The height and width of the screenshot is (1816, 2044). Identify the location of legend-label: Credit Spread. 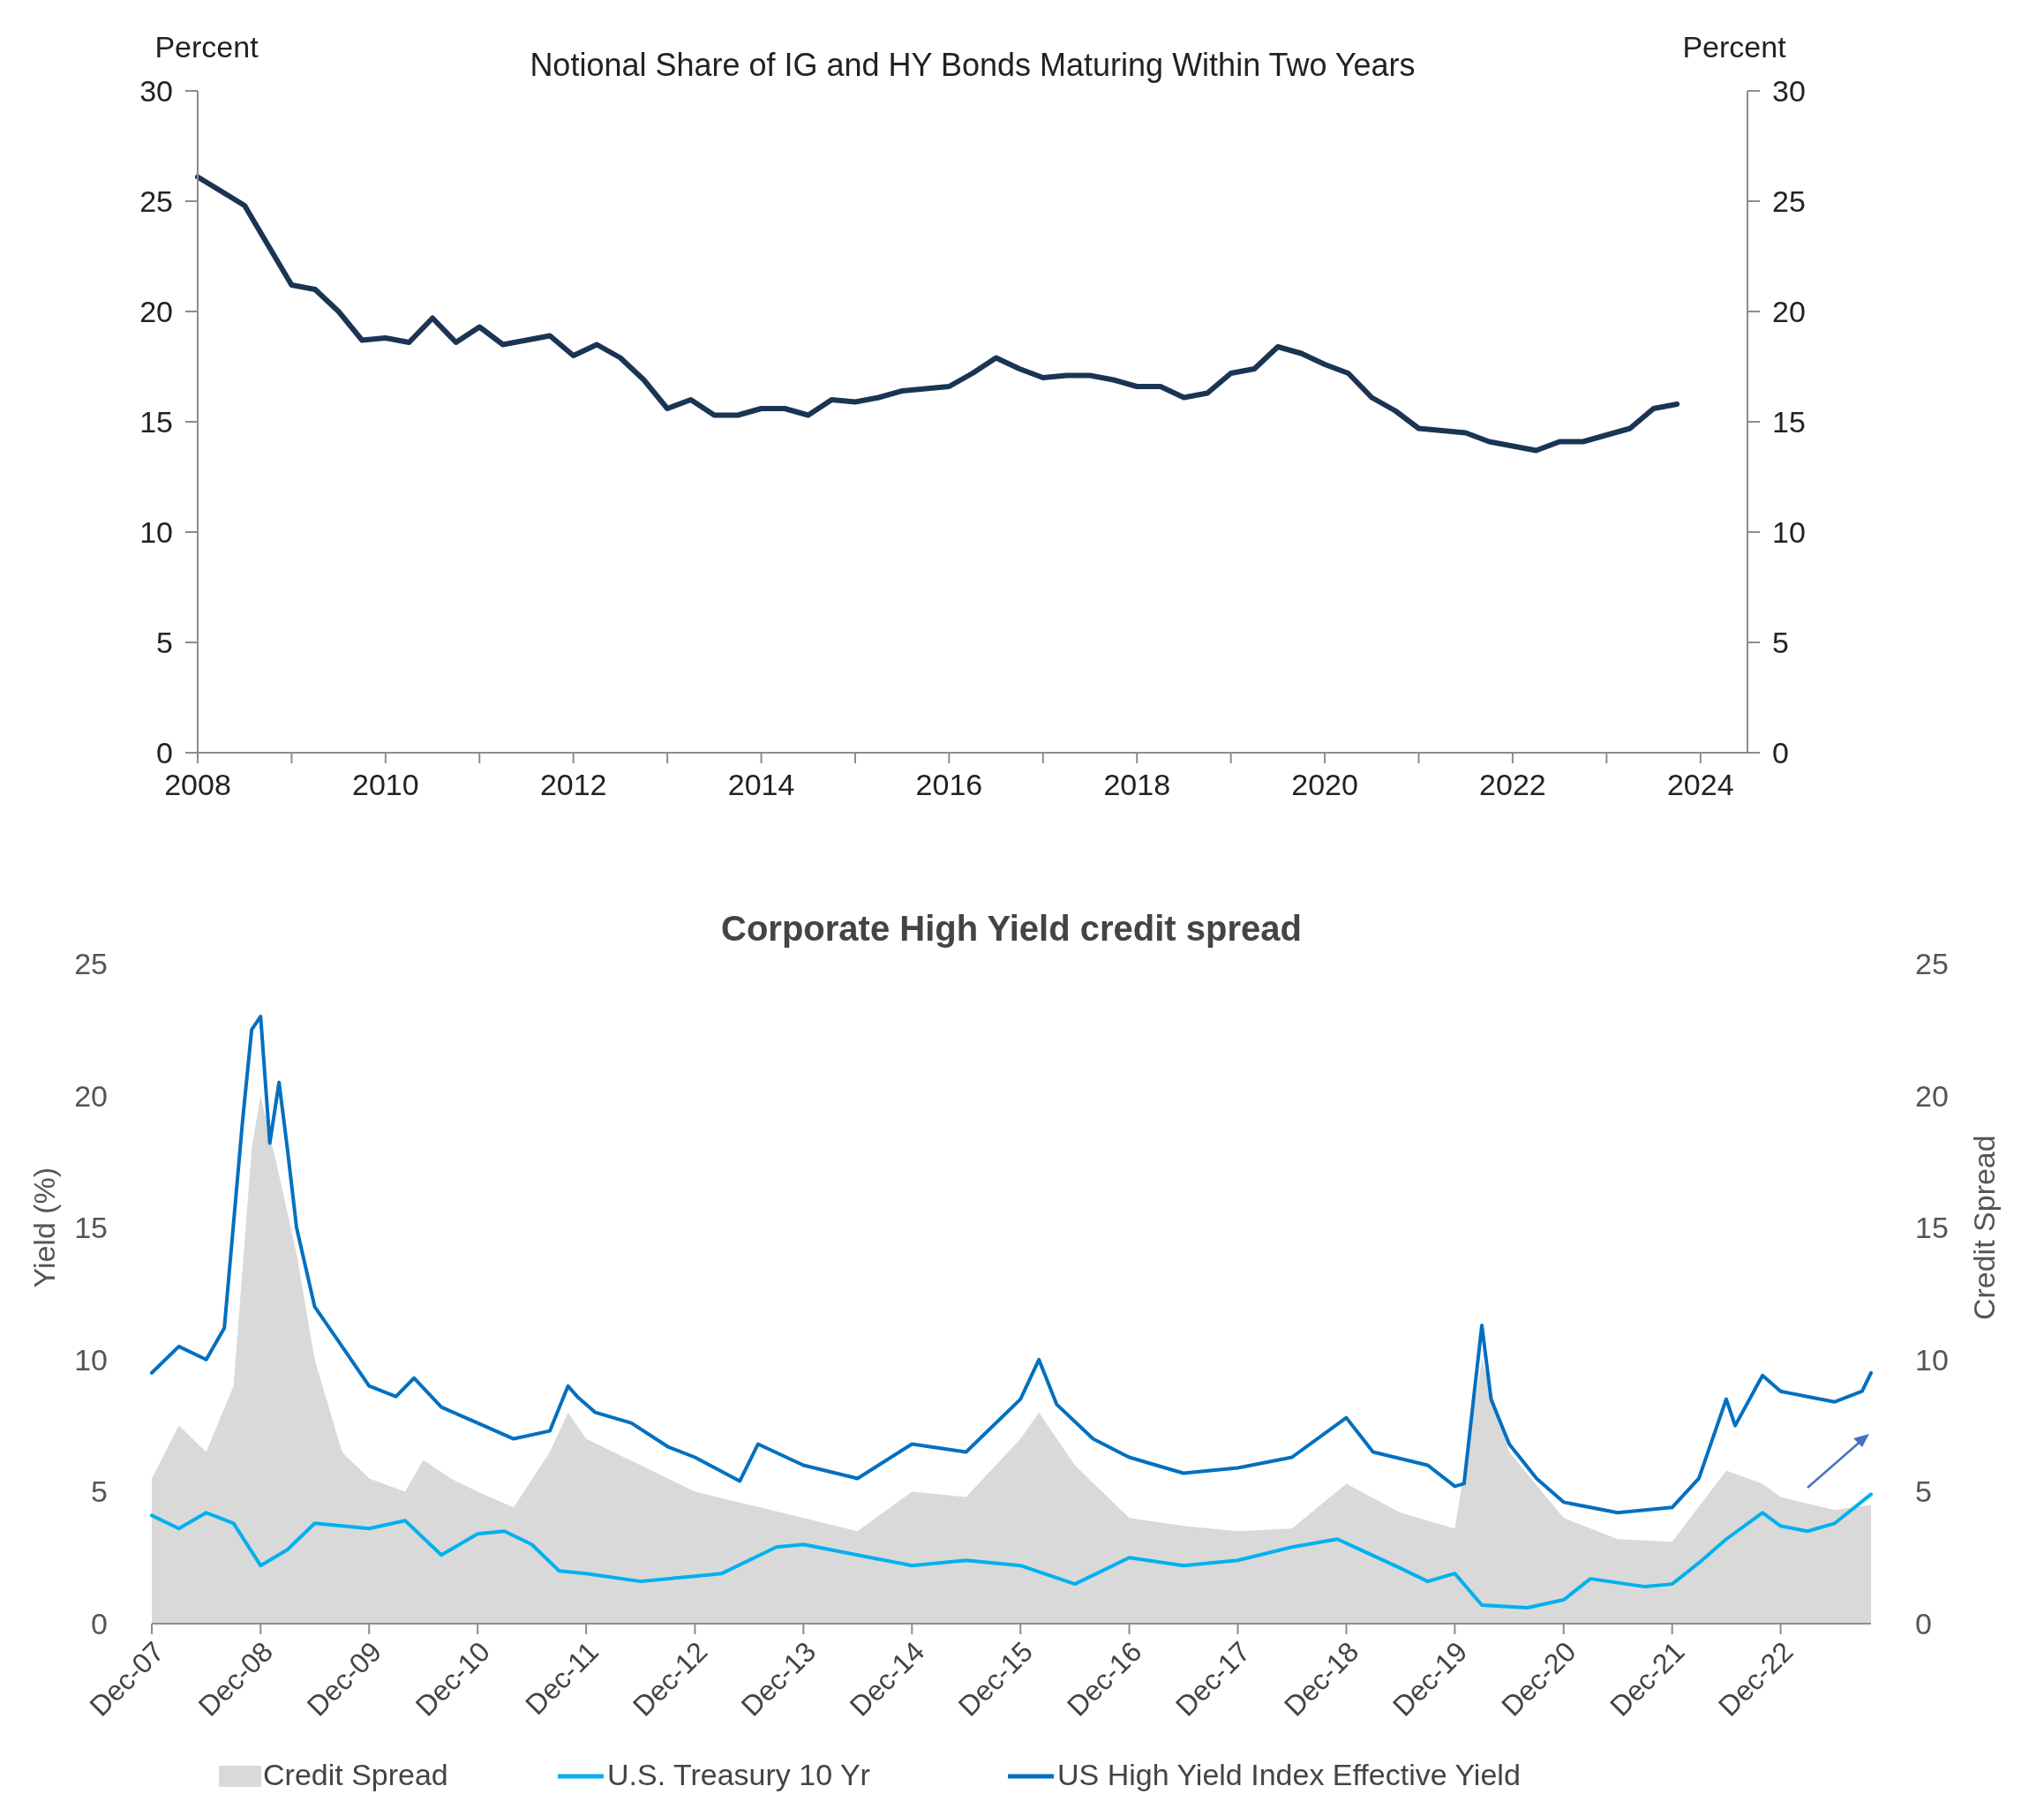
(355, 1775).